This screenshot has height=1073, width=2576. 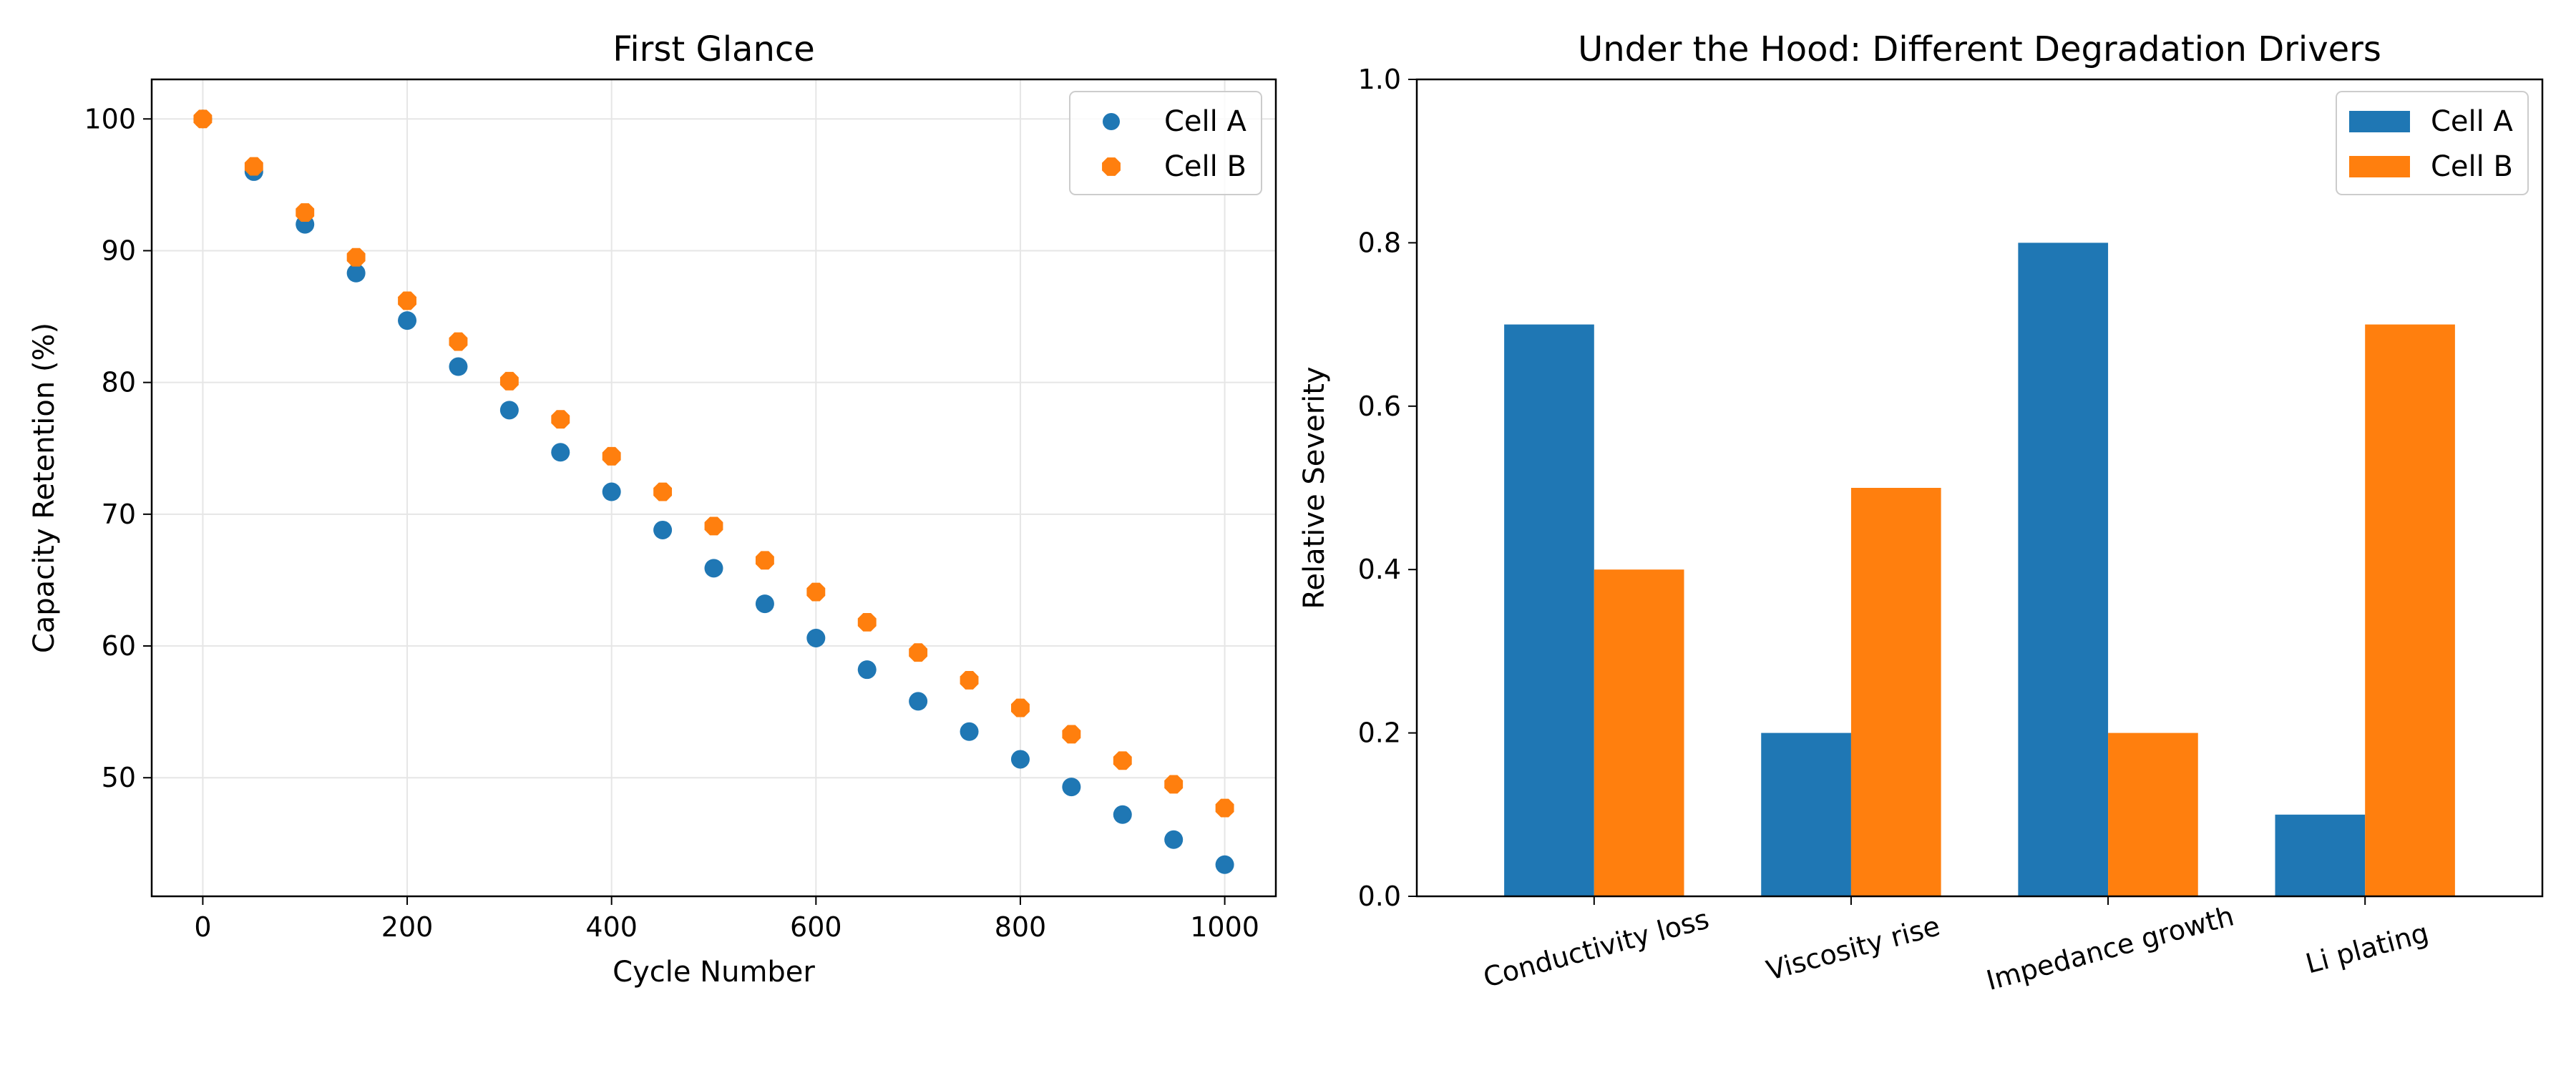 What do you see at coordinates (1314, 487) in the screenshot?
I see `bar-y-axis-label: Relative Severity` at bounding box center [1314, 487].